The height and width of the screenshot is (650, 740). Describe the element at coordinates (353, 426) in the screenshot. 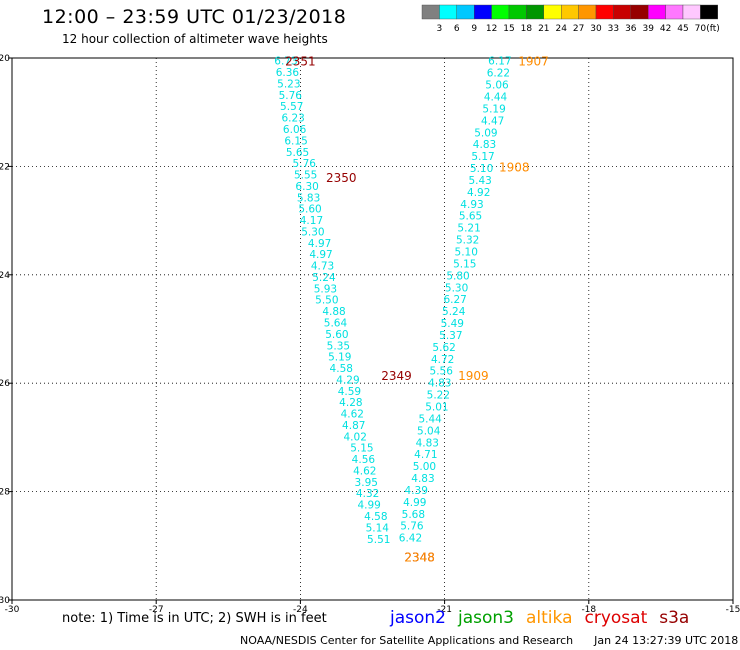

I see `swh-value-label: 4.87` at that location.